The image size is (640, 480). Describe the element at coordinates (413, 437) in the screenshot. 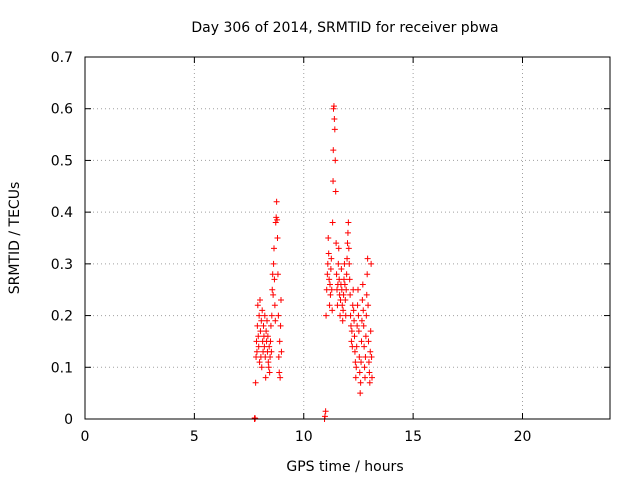

I see `x-tick-label: 15` at that location.